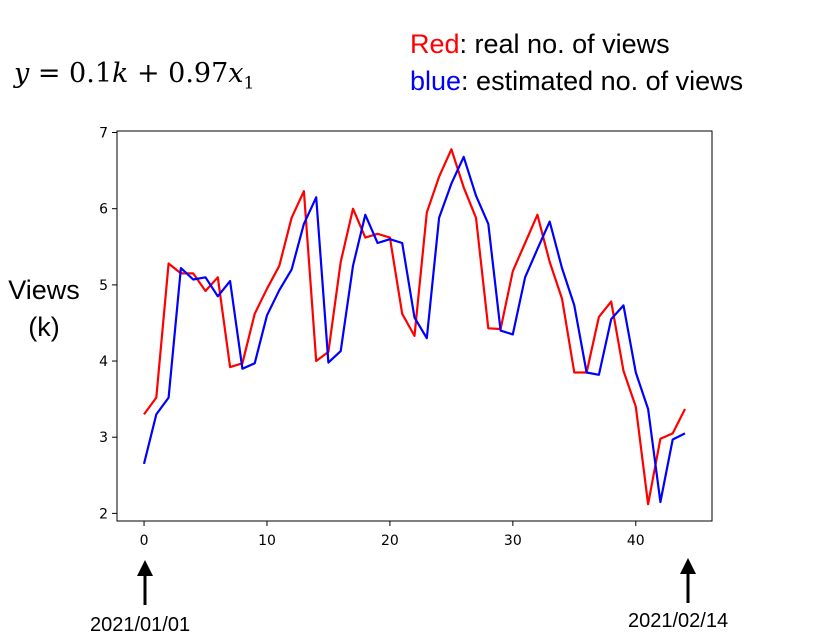 This screenshot has width=813, height=641. What do you see at coordinates (435, 44) in the screenshot?
I see `red-legend-word: Red` at bounding box center [435, 44].